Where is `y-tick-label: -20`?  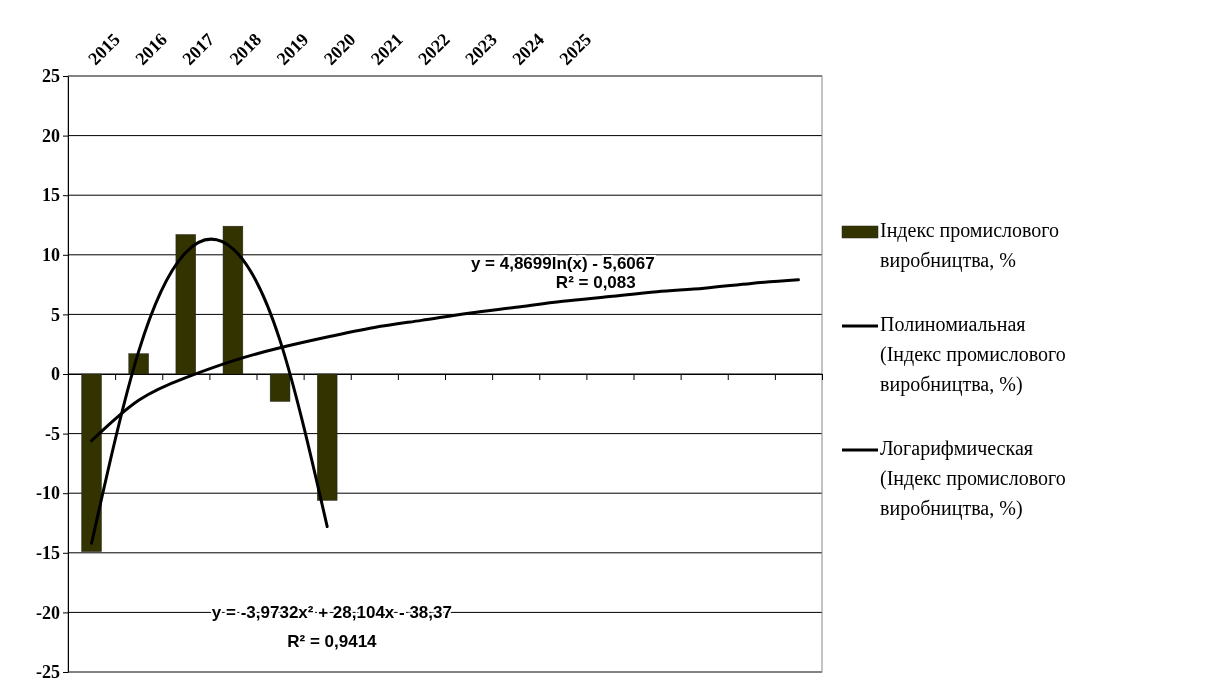 y-tick-label: -20 is located at coordinates (48, 612).